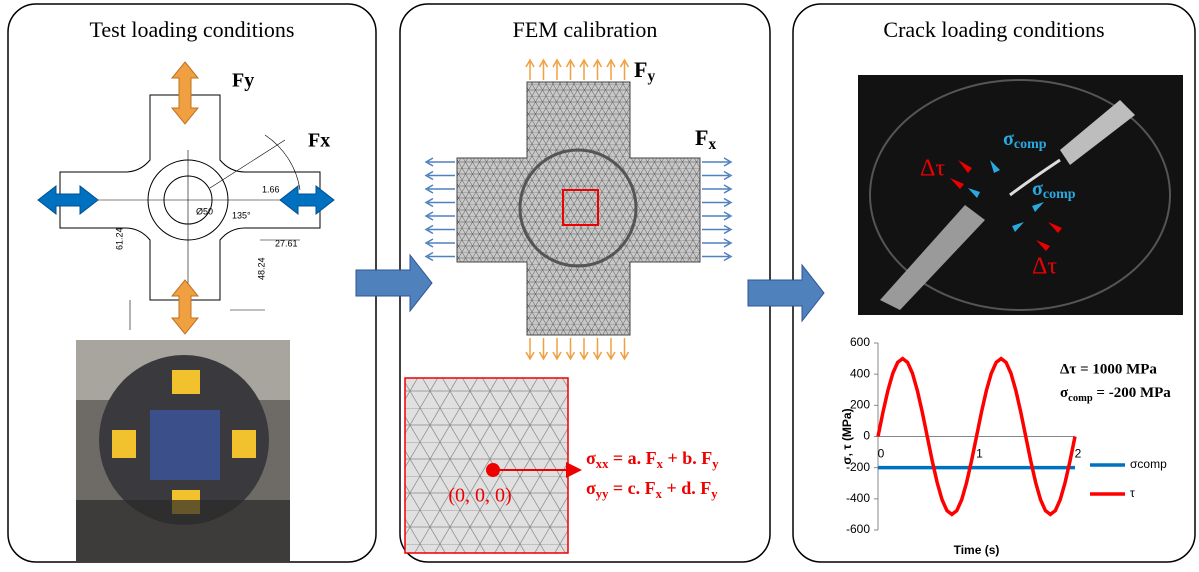 Image resolution: width=1199 pixels, height=572 pixels. Describe the element at coordinates (701, 137) in the screenshot. I see `text-part: F` at that location.